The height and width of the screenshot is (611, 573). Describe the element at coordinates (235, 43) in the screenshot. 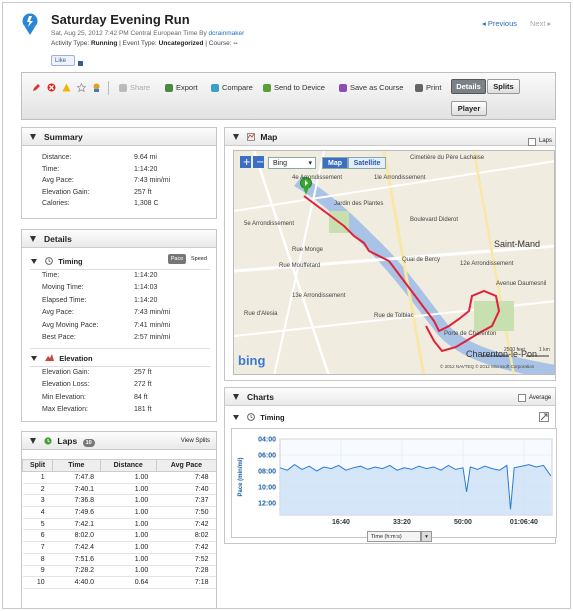

I see `course-value: --` at that location.